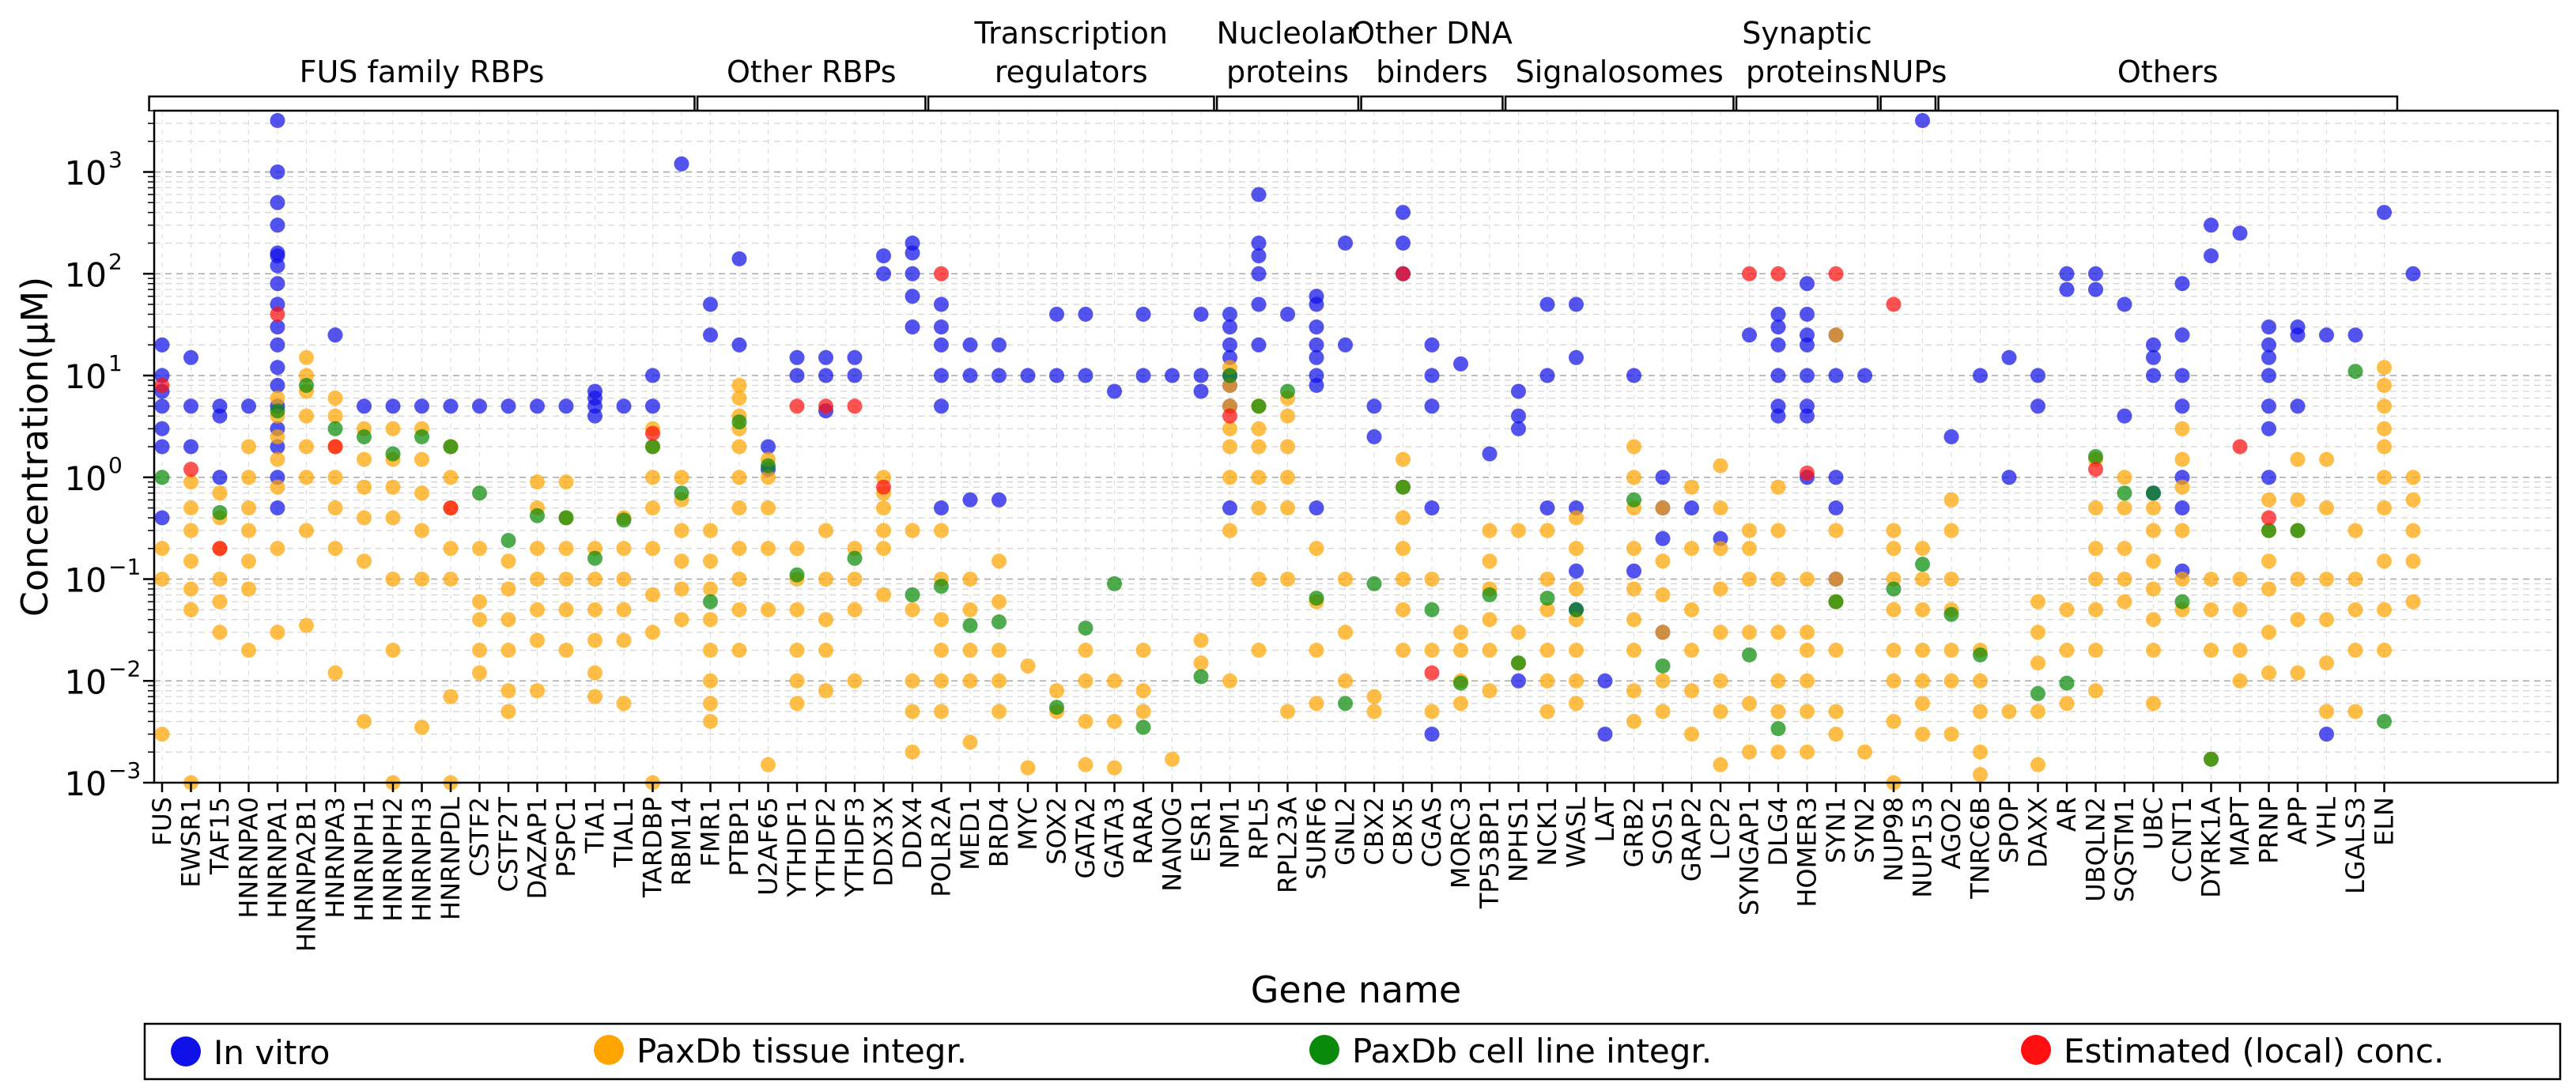  What do you see at coordinates (682, 841) in the screenshot?
I see `x-tick-label-rbm14: RBM14` at bounding box center [682, 841].